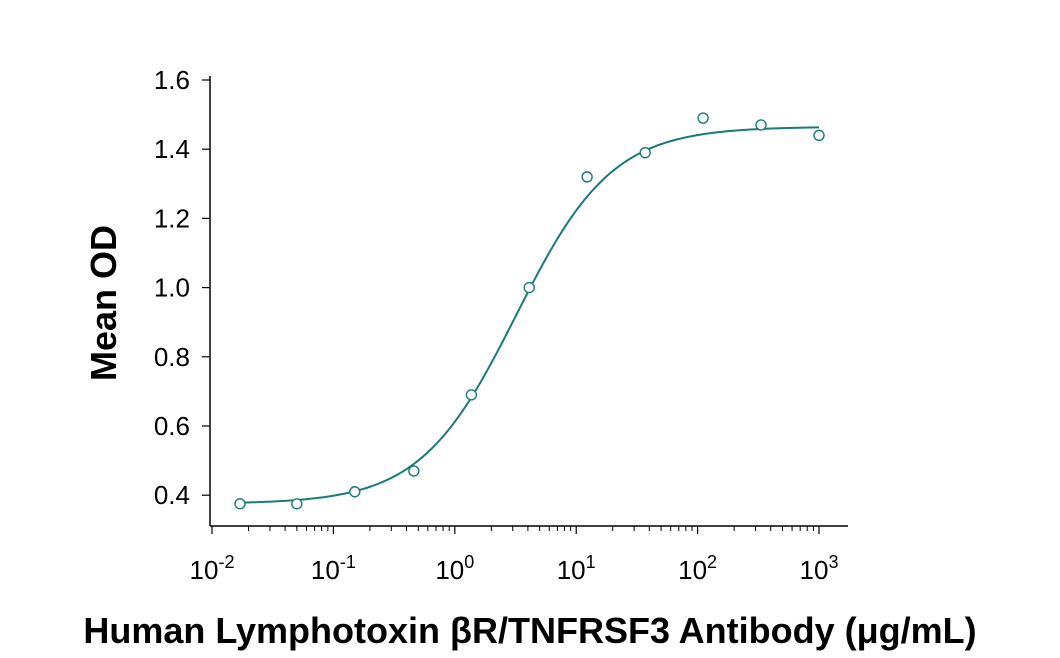 The image size is (1060, 658). I want to click on x-tick-exponent: 0, so click(469, 562).